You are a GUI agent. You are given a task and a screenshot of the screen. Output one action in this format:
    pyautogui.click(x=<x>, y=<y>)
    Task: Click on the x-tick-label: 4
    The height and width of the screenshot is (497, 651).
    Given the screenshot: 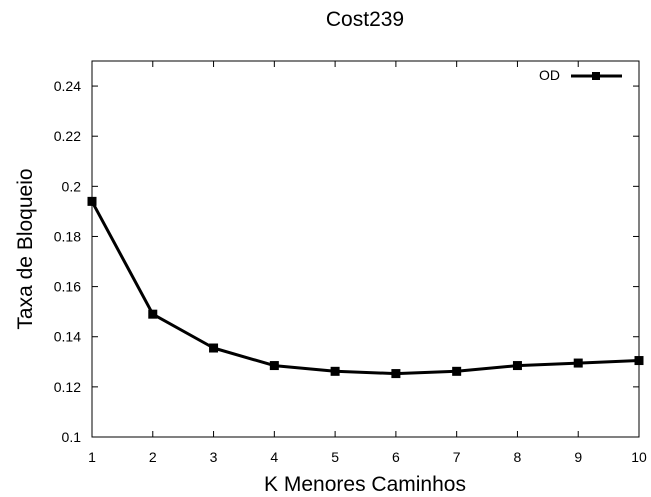 What is the action you would take?
    pyautogui.click(x=274, y=457)
    